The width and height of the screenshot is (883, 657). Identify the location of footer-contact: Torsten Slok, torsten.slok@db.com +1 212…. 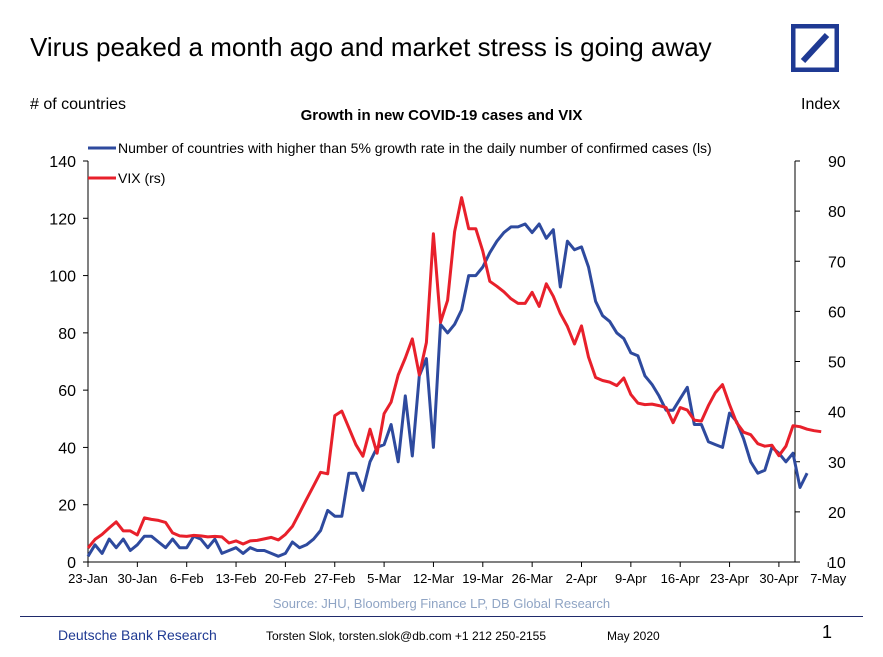
(406, 636).